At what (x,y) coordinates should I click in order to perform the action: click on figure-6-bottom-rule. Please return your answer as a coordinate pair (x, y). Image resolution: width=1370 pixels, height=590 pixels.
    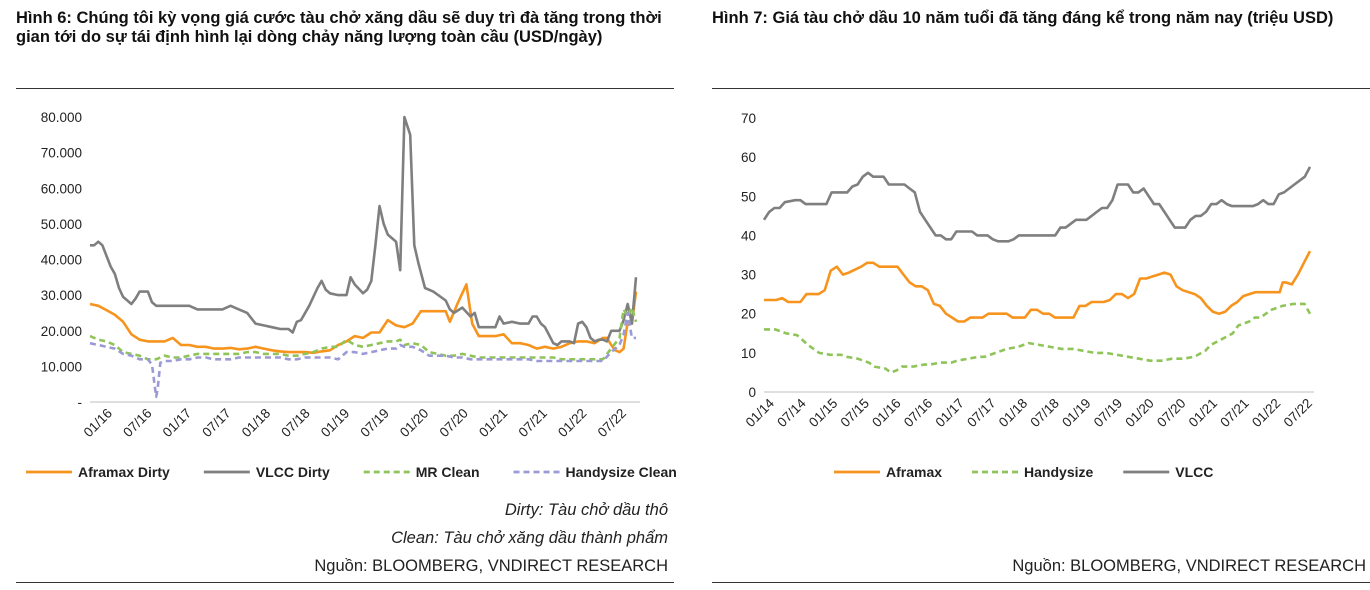
    Looking at the image, I should click on (345, 582).